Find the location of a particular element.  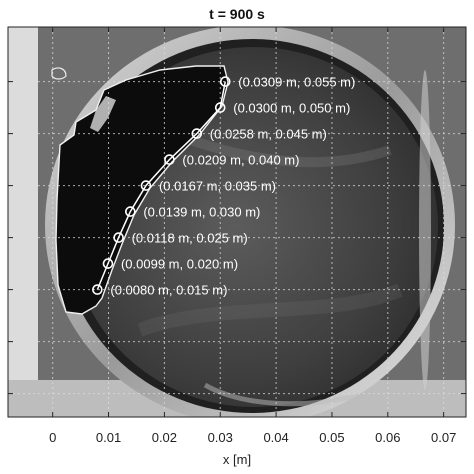

marker-curve is located at coordinates (161, 185).